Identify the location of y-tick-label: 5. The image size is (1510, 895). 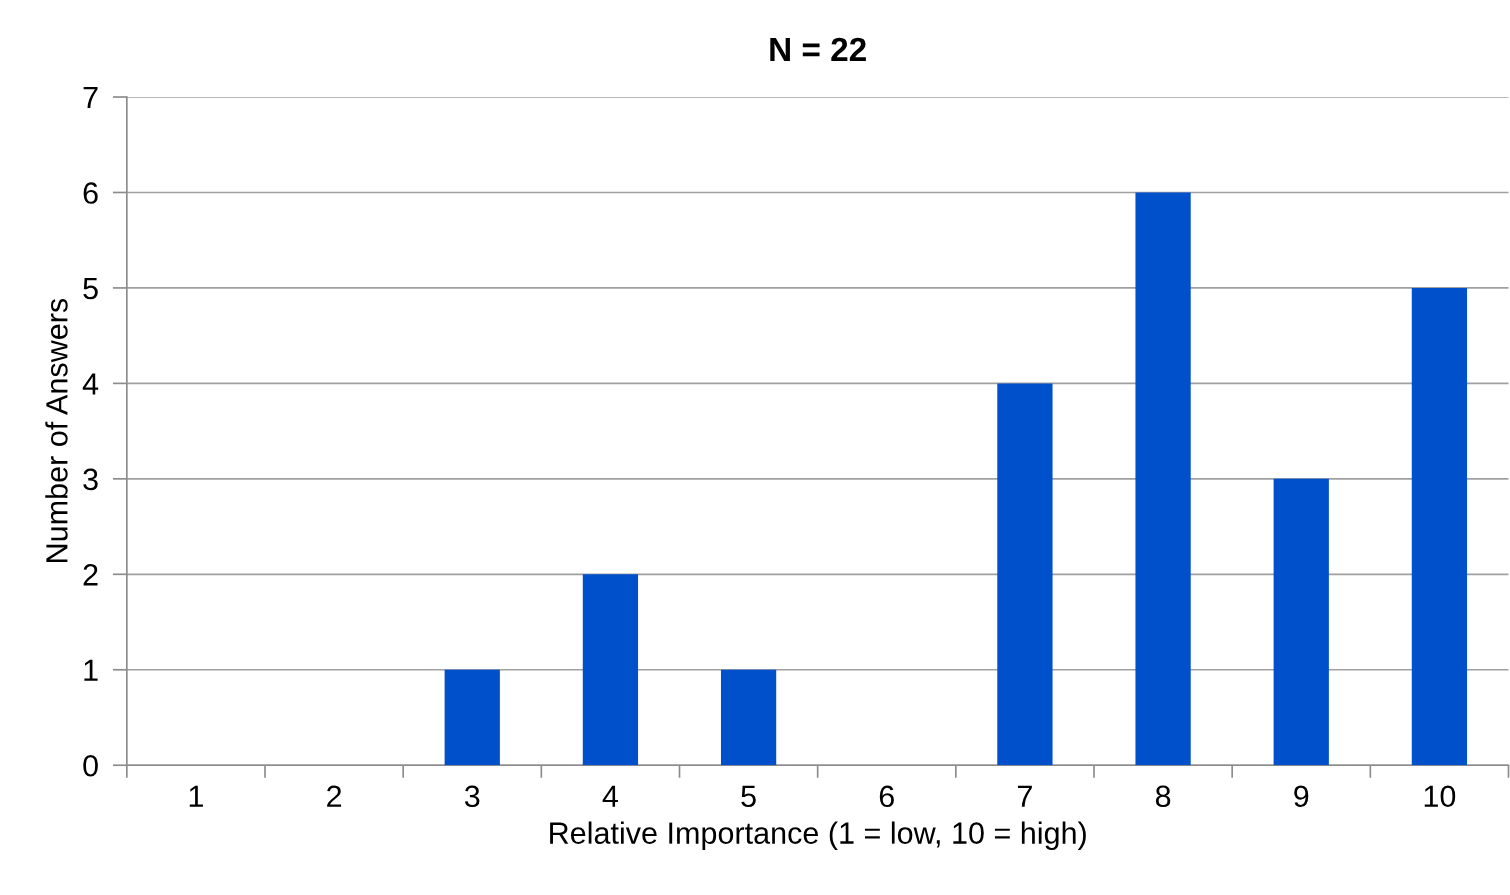
(90, 288).